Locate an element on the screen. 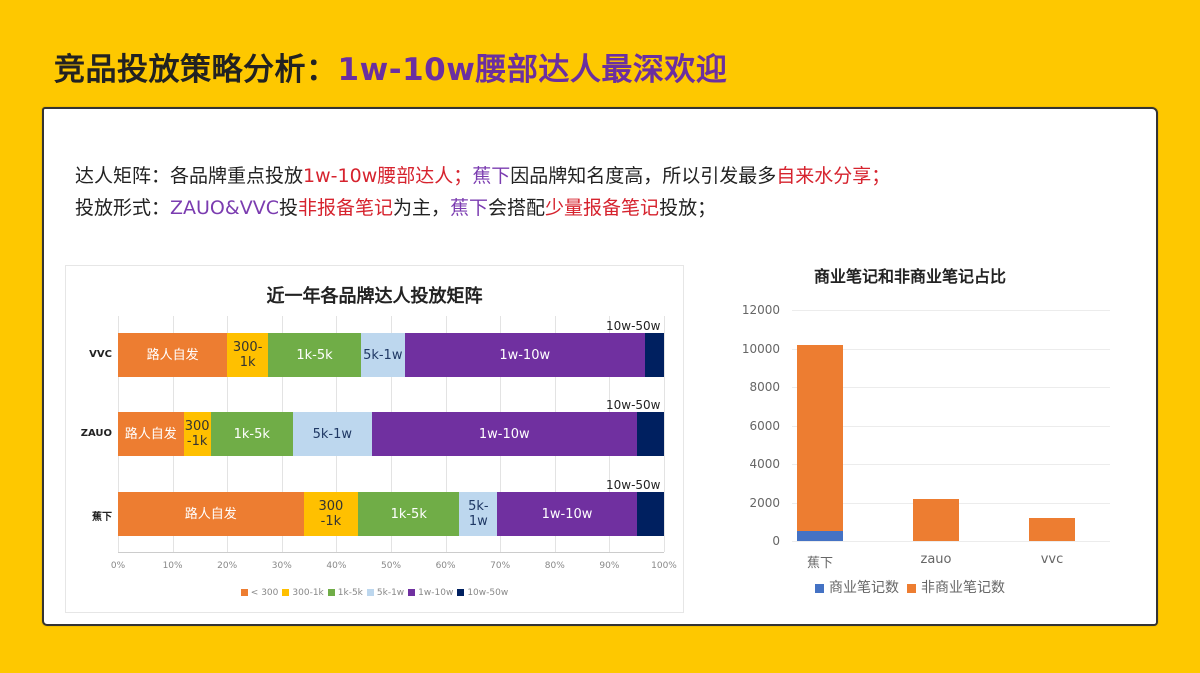 The image size is (1200, 673). chart-title: 商业笔记和非商业笔记占比 is located at coordinates (909, 276).